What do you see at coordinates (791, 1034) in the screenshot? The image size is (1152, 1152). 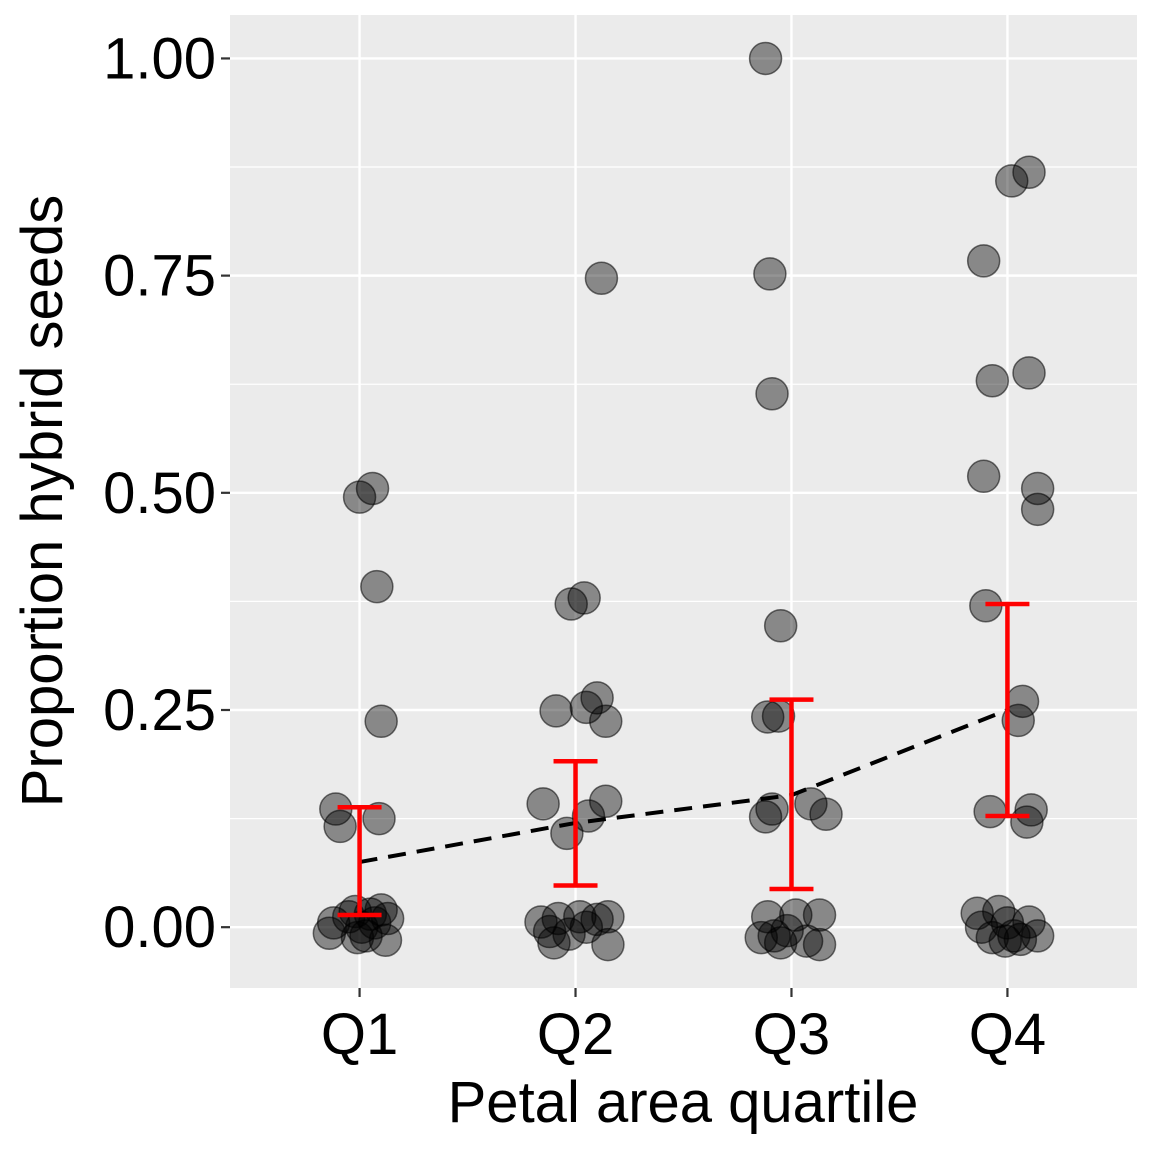 I see `x-tick-label: Q3` at bounding box center [791, 1034].